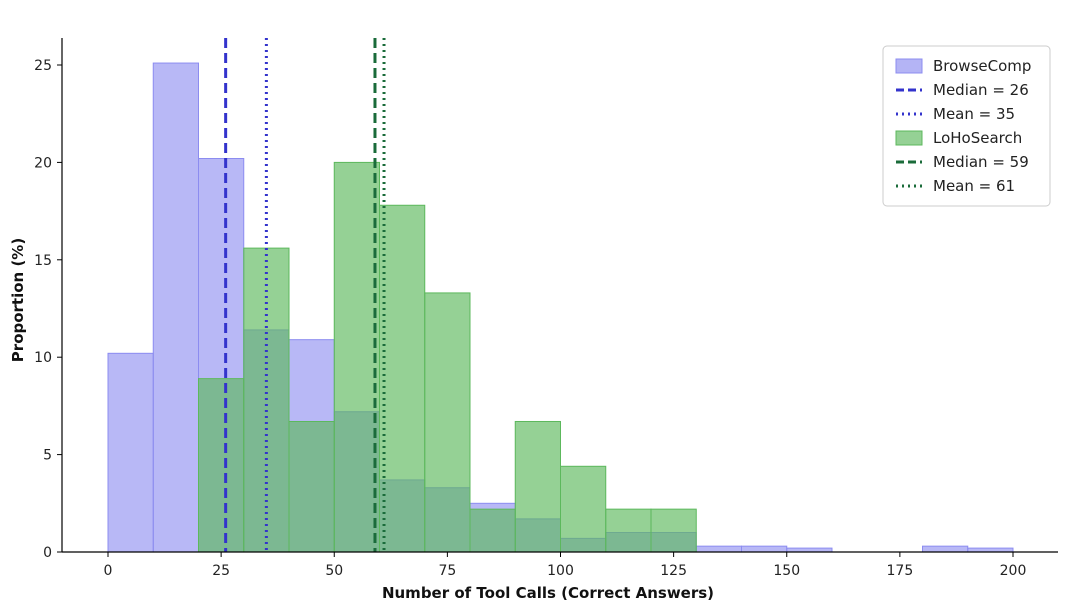 The height and width of the screenshot is (608, 1080). I want to click on x-tick-label-75: 75, so click(447, 571).